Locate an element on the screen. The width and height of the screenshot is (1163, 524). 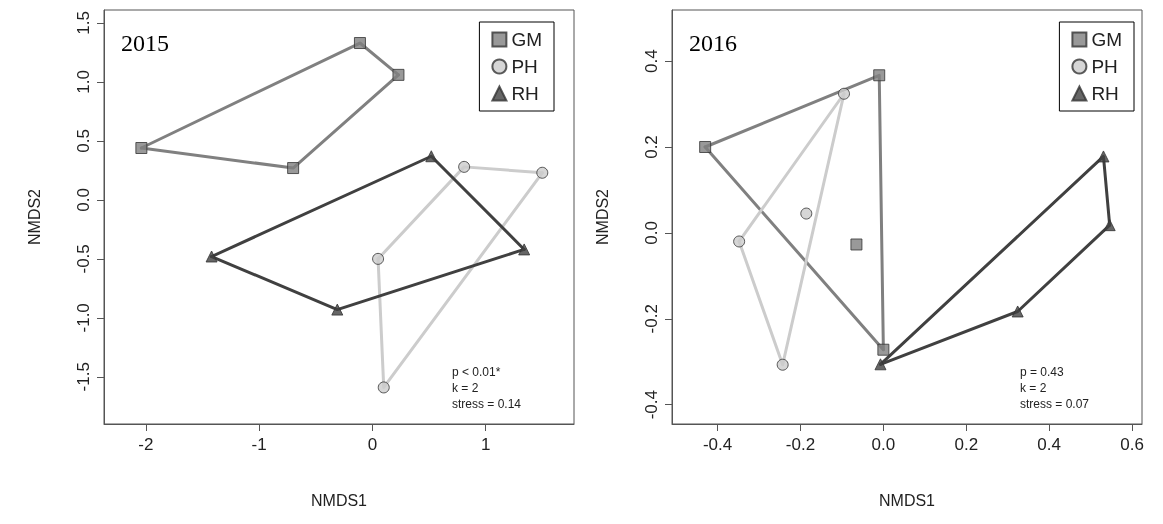
x-tick-label: 0.4 is located at coordinates (1049, 444).